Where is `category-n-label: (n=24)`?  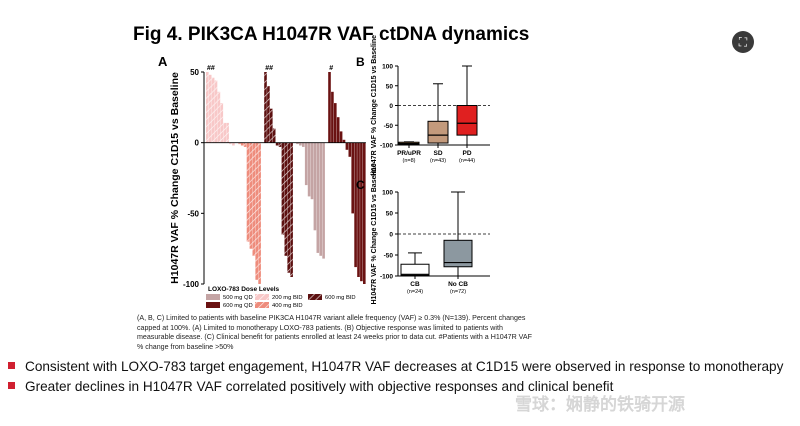
category-n-label: (n=24) is located at coordinates (415, 292).